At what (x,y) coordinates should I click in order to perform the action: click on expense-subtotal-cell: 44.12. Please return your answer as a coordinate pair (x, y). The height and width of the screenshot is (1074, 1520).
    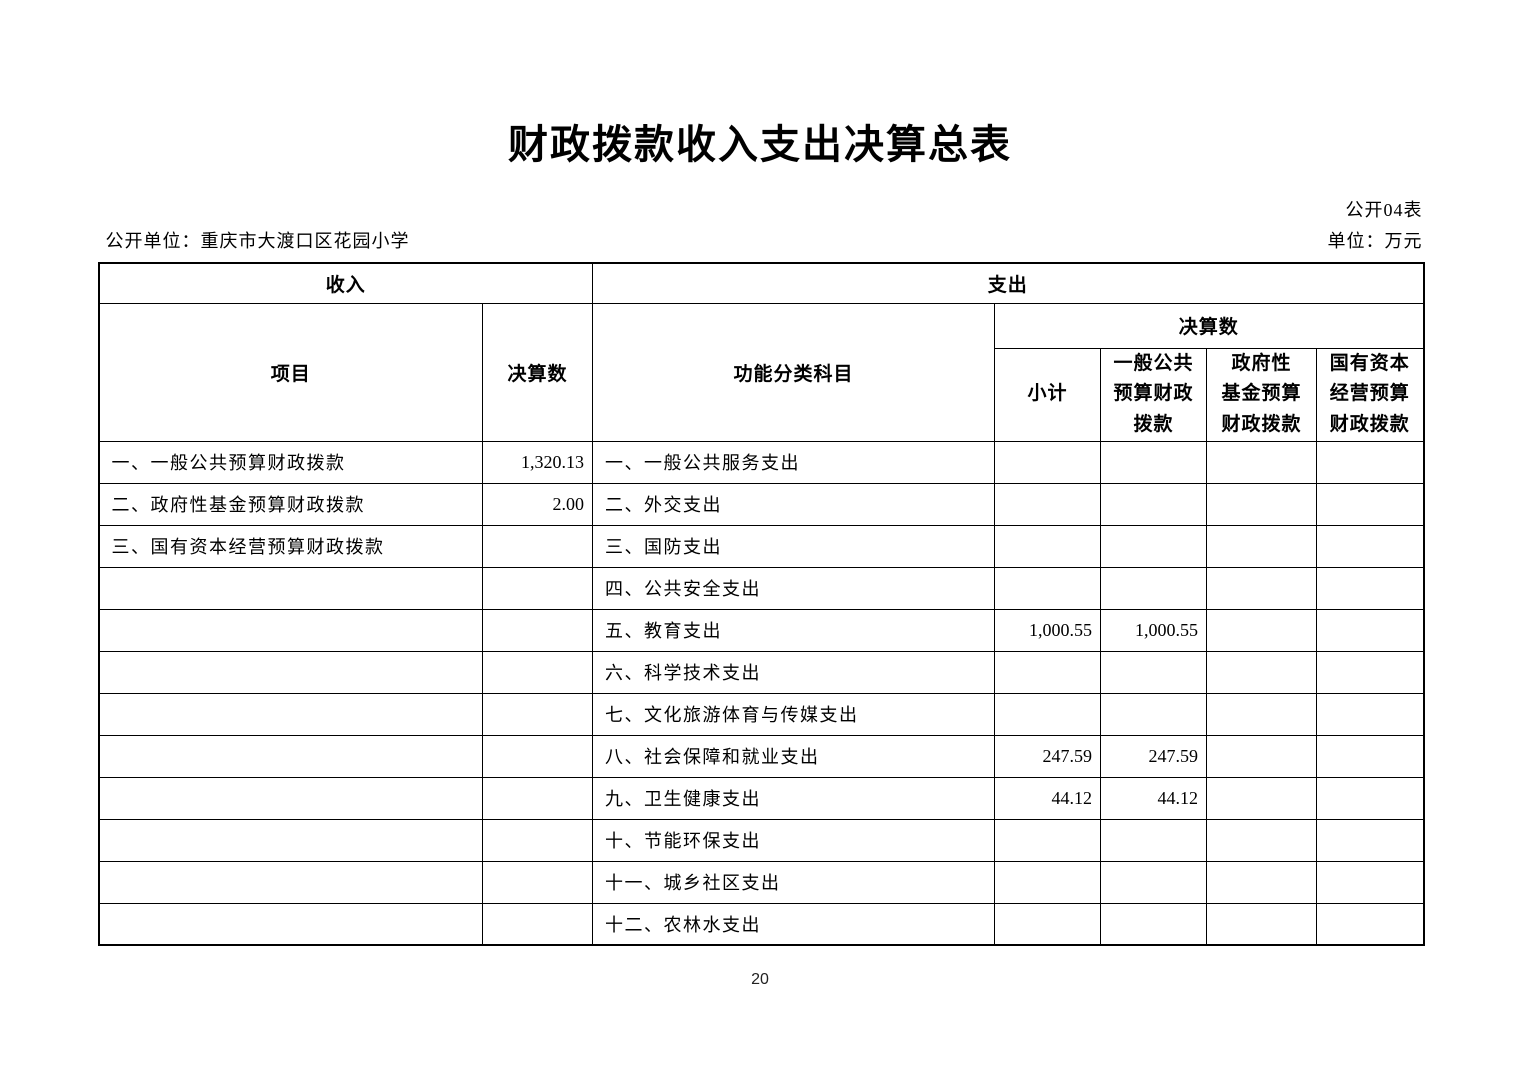
    Looking at the image, I should click on (1048, 798).